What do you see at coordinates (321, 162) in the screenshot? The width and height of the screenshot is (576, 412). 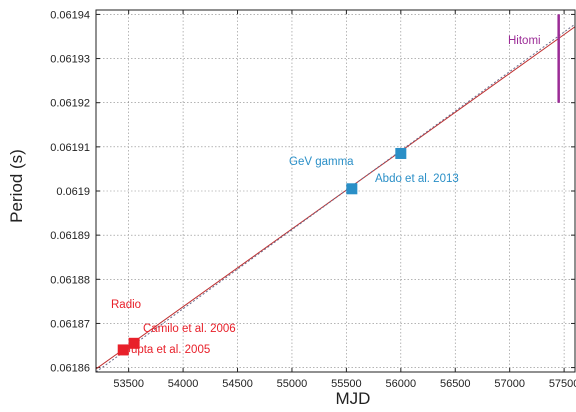 I see `gamma-series-label: GeV gamma` at bounding box center [321, 162].